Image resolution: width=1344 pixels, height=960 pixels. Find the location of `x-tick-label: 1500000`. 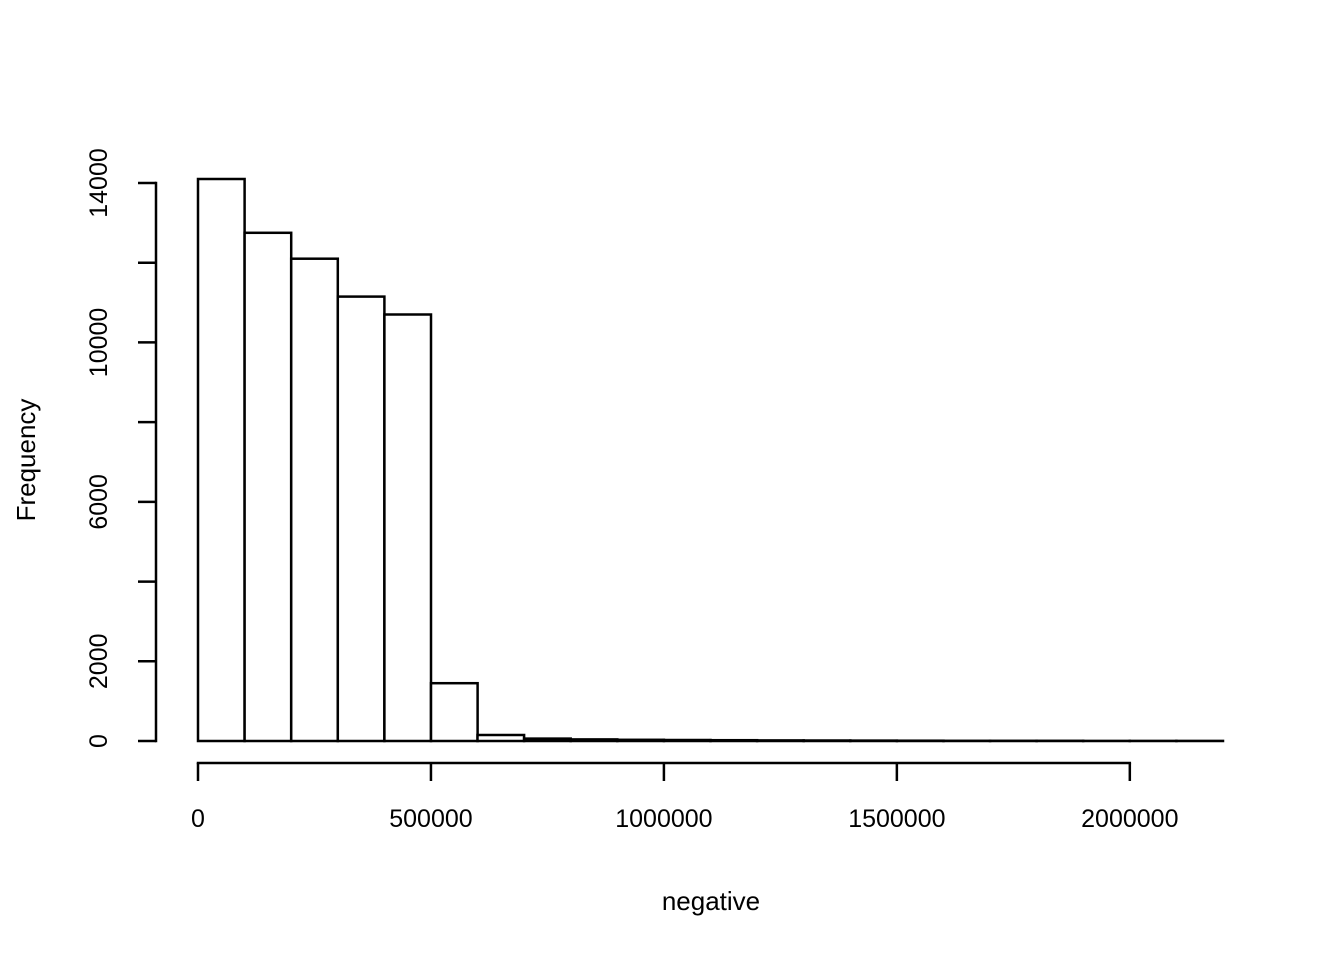

x-tick-label: 1500000 is located at coordinates (896, 819).